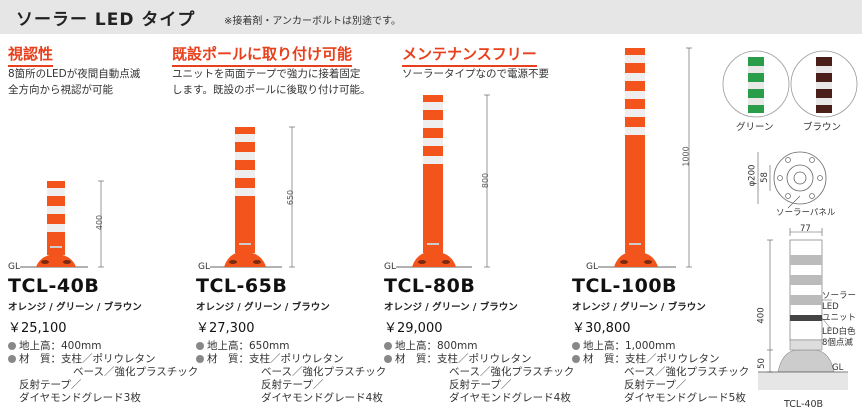 The width and height of the screenshot is (862, 415). I want to click on spec-height: 地上高：800mm, so click(436, 346).